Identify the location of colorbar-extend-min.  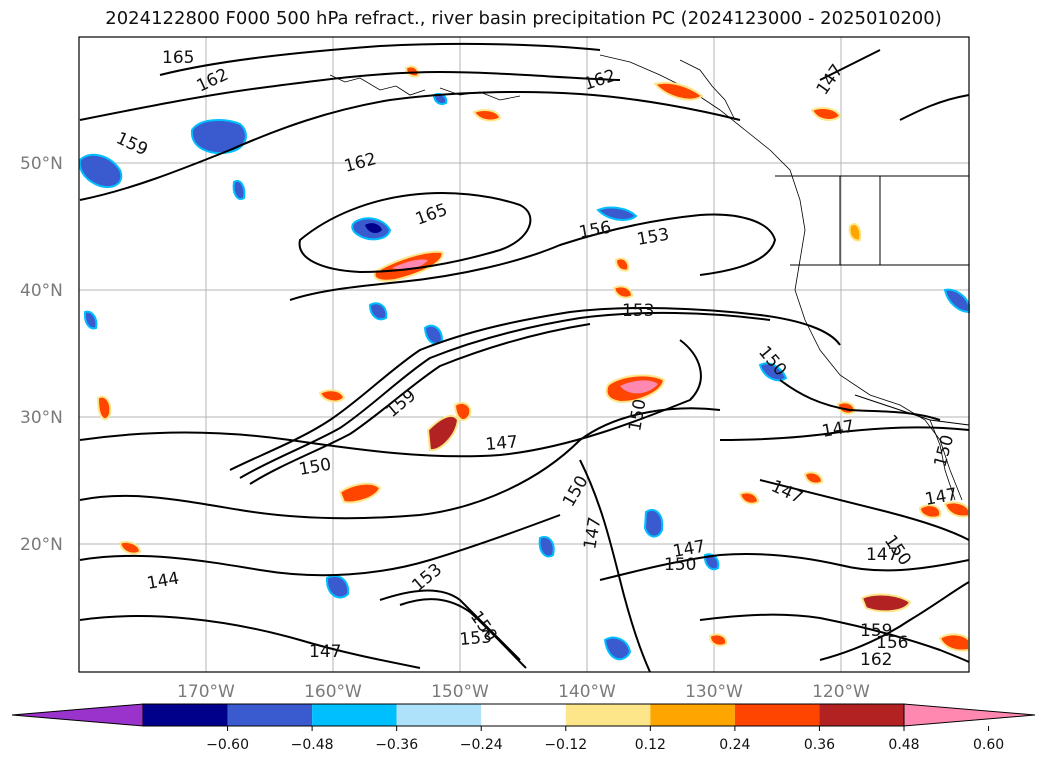
(77, 715).